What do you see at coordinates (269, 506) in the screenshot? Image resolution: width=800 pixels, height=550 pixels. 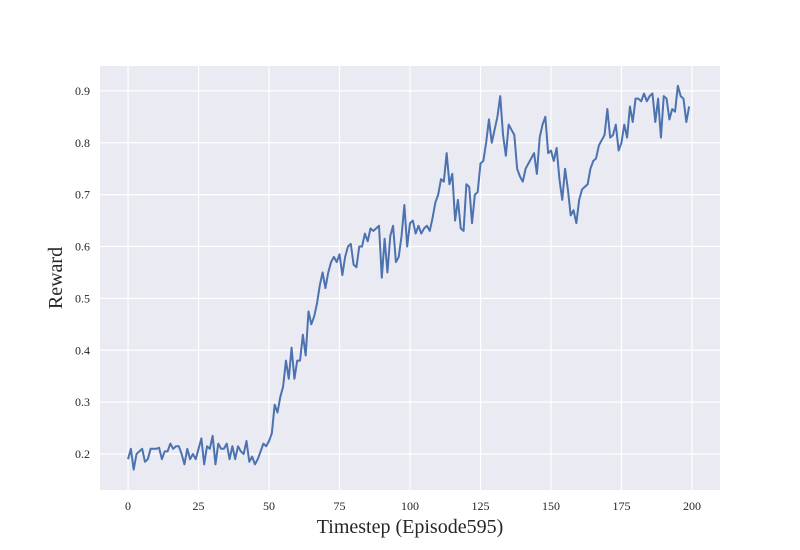 I see `x-tick-label: 50` at bounding box center [269, 506].